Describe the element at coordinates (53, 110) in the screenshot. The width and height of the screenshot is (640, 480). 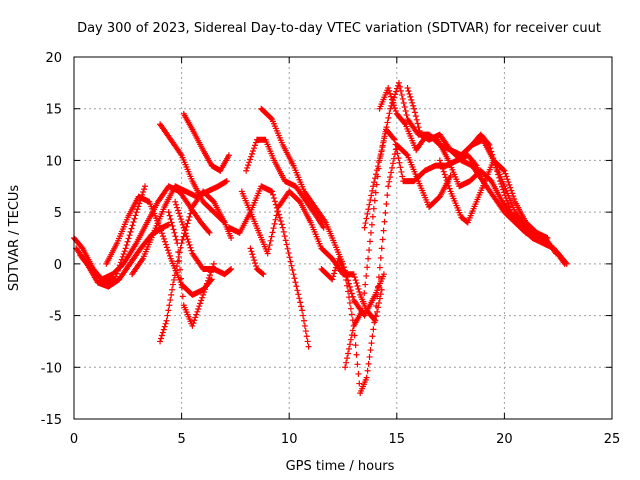
I see `y-tick-label: 15` at that location.